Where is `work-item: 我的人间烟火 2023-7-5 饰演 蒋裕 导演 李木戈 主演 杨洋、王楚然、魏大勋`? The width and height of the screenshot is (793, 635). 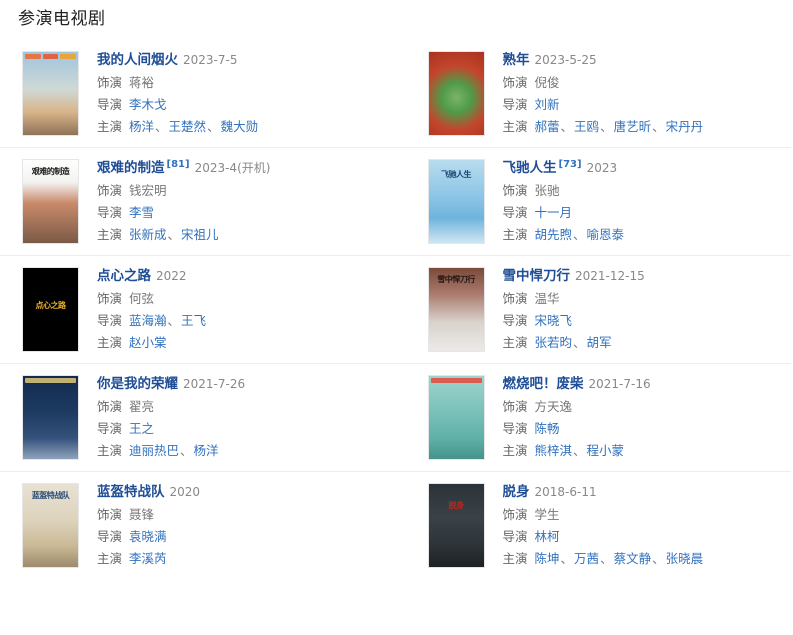 work-item: 我的人间烟火 2023-7-5 饰演 蒋裕 导演 李木戈 主演 杨洋、王楚然、魏大勋 is located at coordinates (198, 93).